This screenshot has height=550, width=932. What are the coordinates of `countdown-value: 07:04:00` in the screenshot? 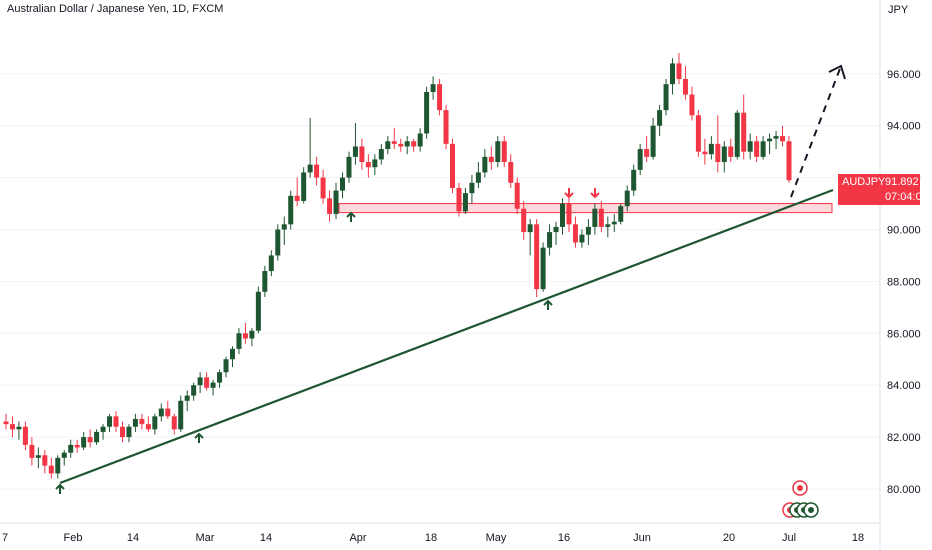 It's located at (906, 197).